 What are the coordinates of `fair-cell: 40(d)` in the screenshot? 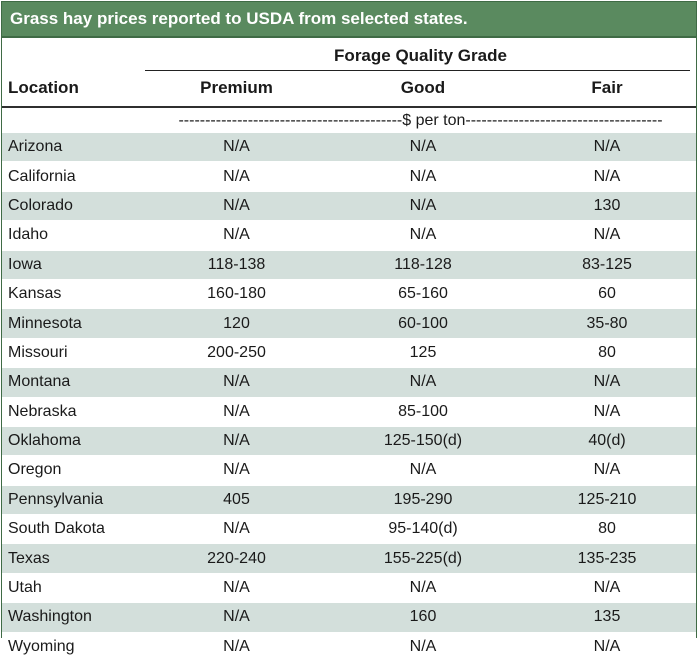 It's located at (607, 441).